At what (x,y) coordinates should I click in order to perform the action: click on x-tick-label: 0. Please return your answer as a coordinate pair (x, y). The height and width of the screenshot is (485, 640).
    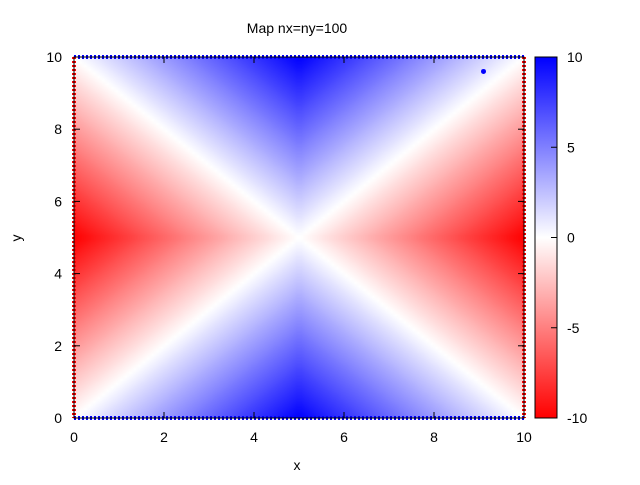
    Looking at the image, I should click on (74, 437).